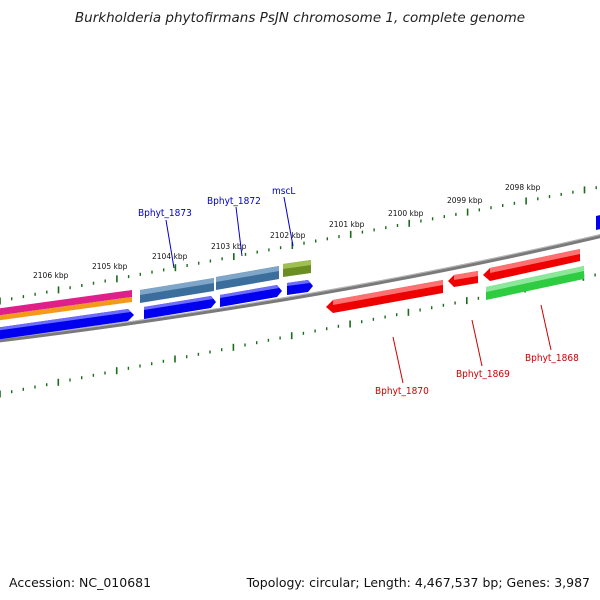 Image resolution: width=600 pixels, height=600 pixels. Describe the element at coordinates (234, 201) in the screenshot. I see `gene-label-bphyt-1872: Bphyt_1872` at that location.